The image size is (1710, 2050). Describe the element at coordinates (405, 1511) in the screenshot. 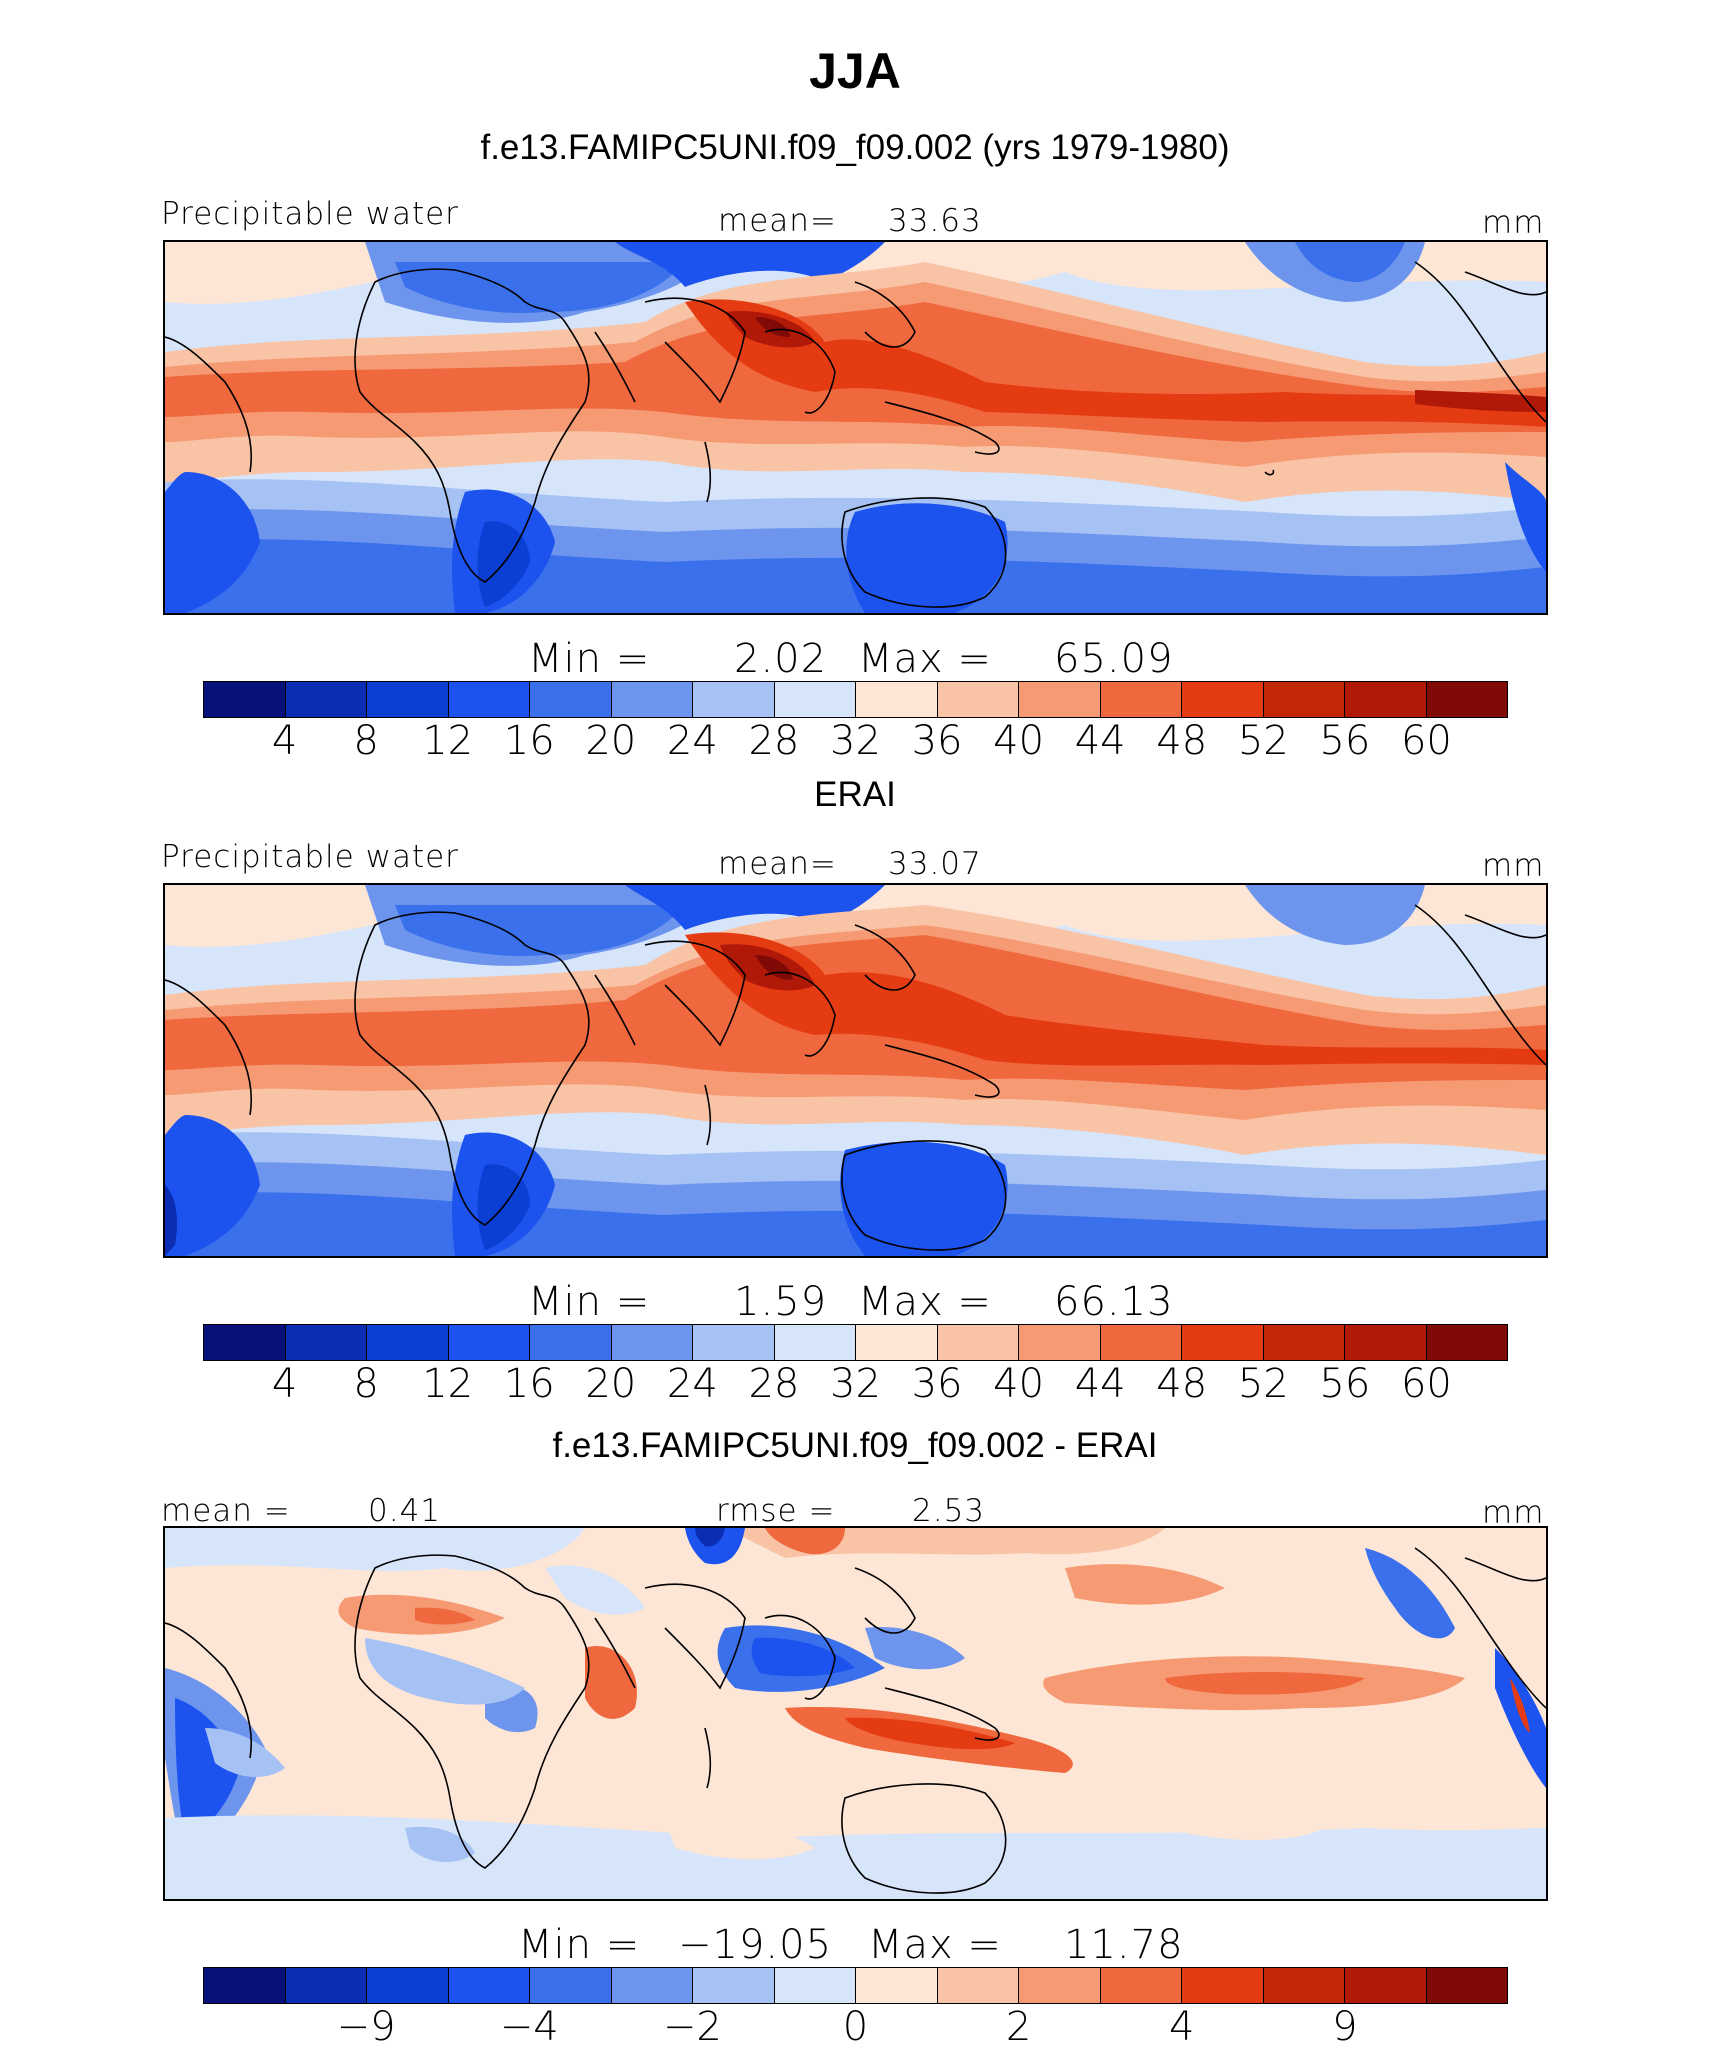

I see `panel-3-mean-value: 0.41` at that location.